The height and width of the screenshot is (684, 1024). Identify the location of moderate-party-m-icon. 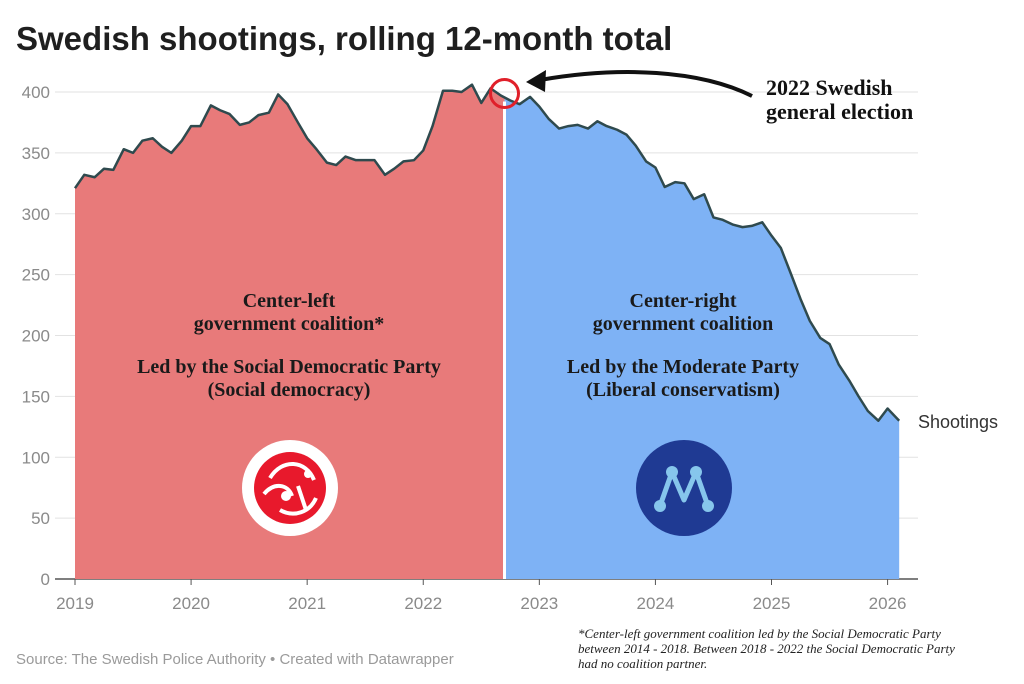
(684, 488).